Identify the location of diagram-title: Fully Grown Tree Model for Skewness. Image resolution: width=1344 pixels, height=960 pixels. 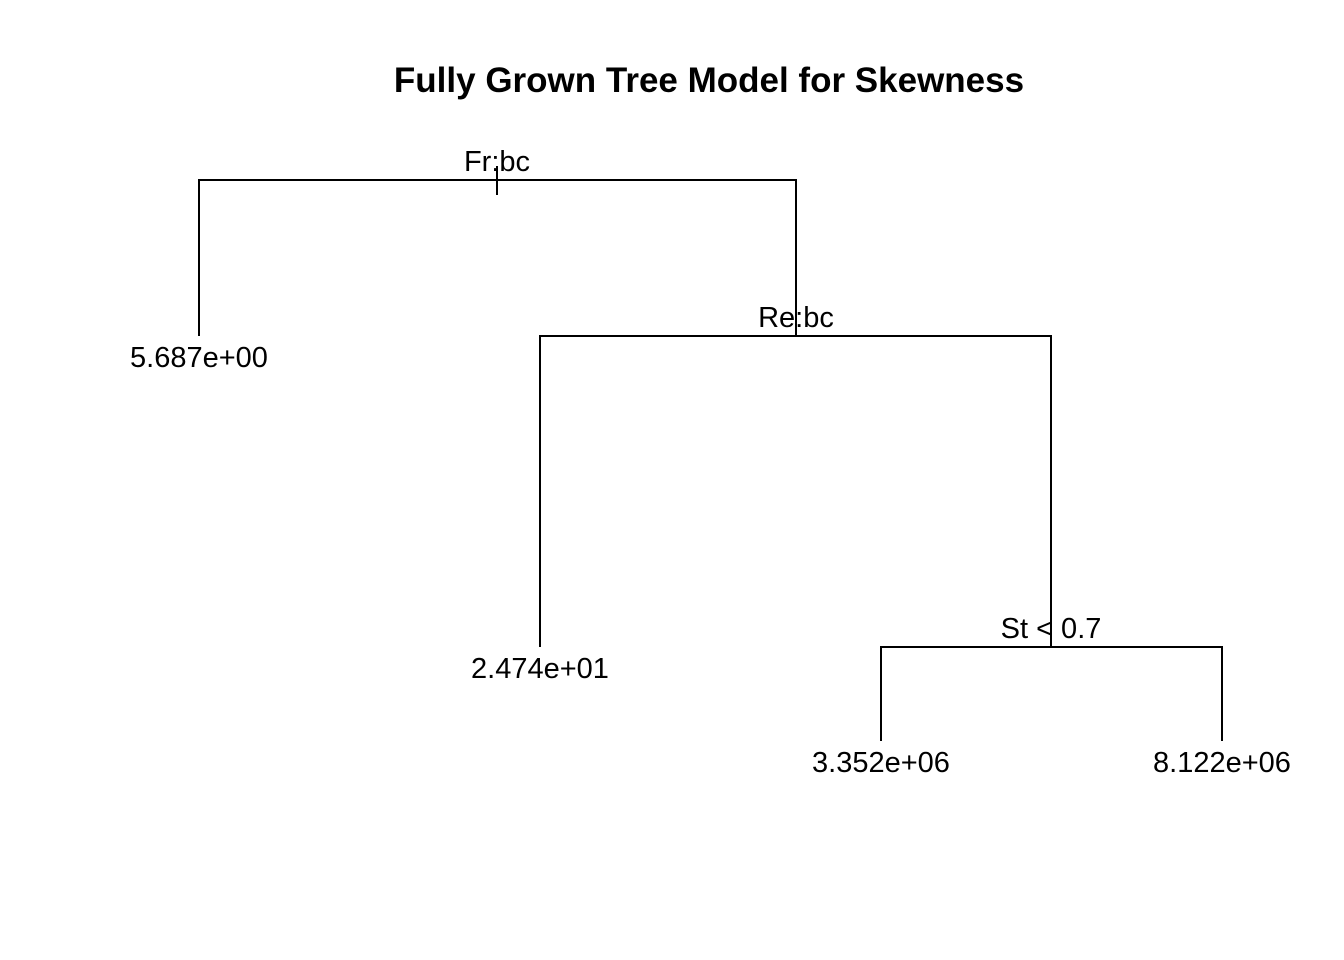
(709, 80).